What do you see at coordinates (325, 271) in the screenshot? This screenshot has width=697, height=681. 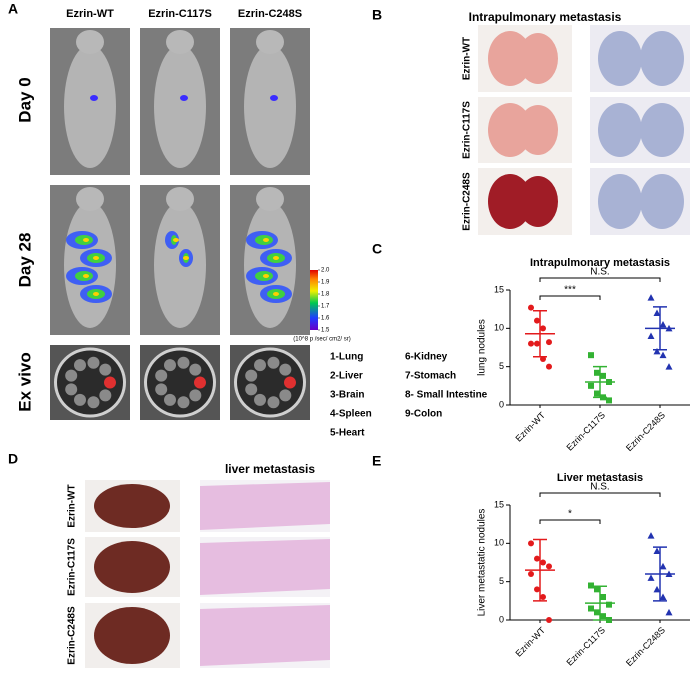 I see `colorbar-tick-label: 2.0` at bounding box center [325, 271].